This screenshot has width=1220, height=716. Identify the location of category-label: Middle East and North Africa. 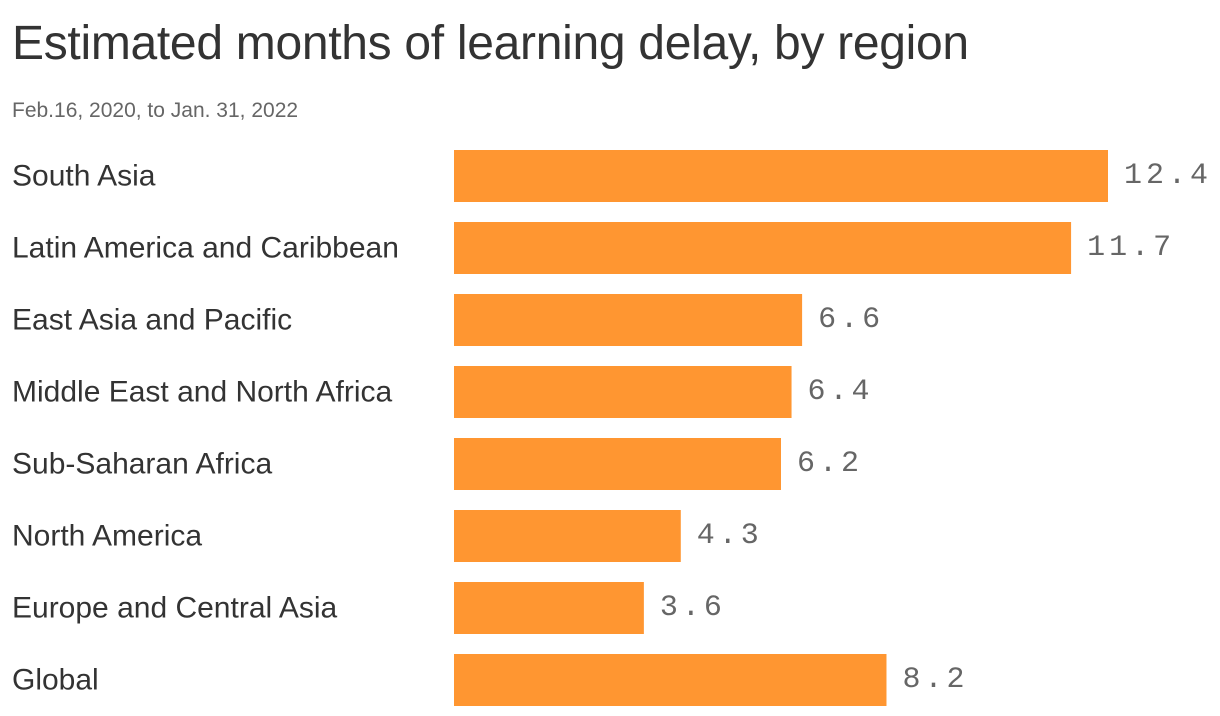
(202, 392).